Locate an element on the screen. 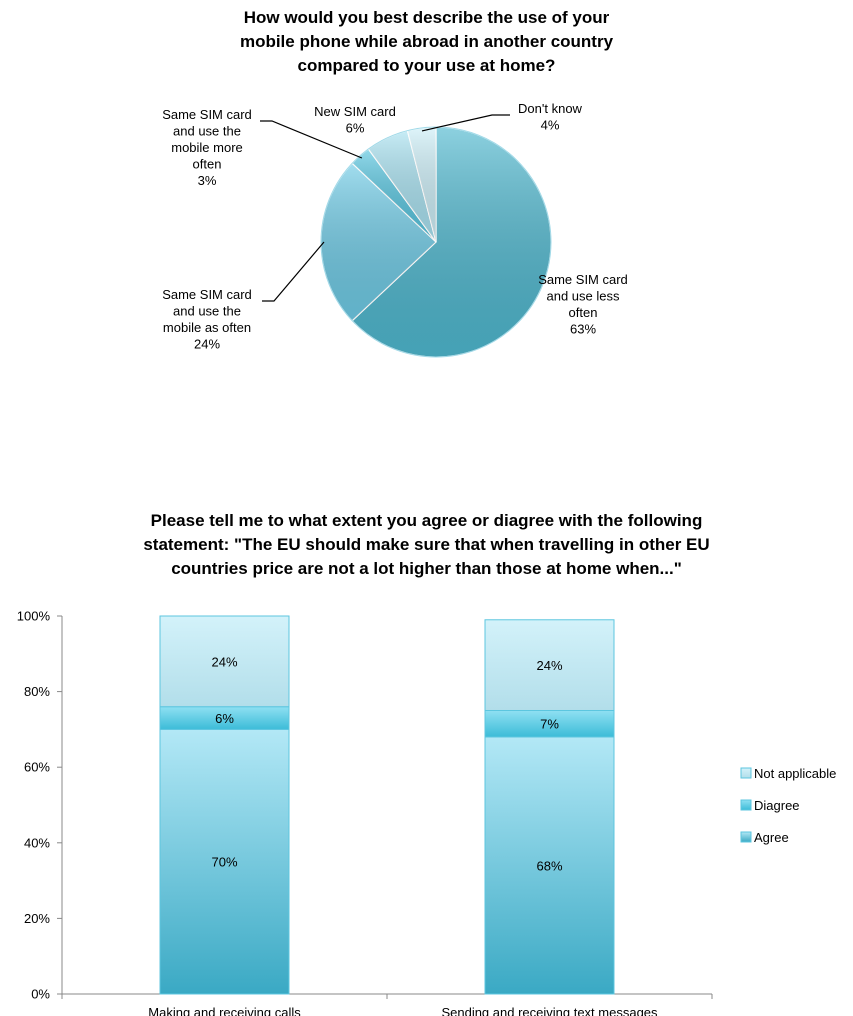 The width and height of the screenshot is (853, 1016). bar-value-label: 7% is located at coordinates (549, 724).